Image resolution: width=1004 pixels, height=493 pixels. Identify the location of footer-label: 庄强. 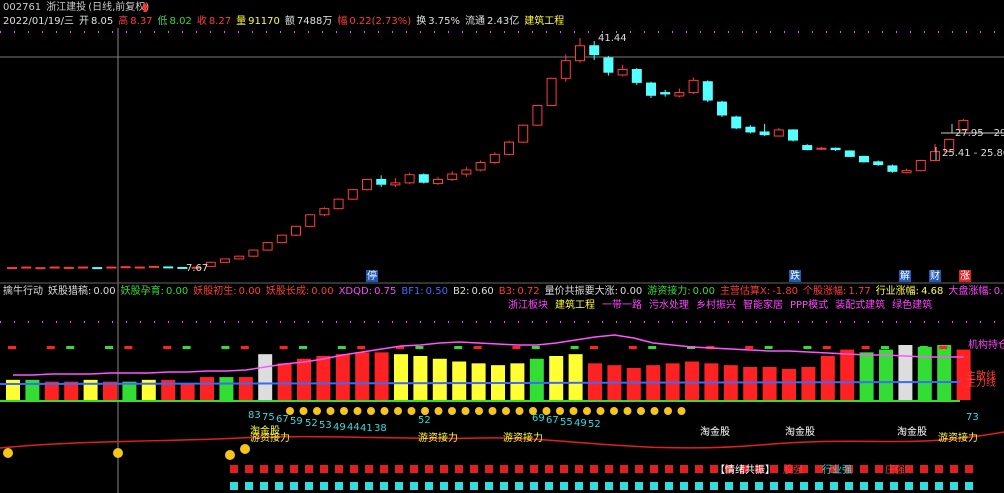
(895, 469).